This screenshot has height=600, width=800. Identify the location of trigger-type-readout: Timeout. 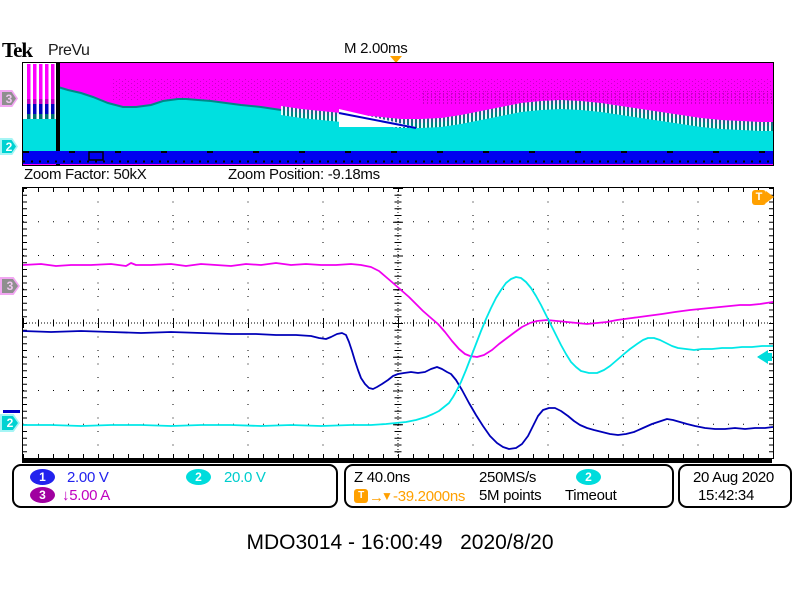
(591, 495).